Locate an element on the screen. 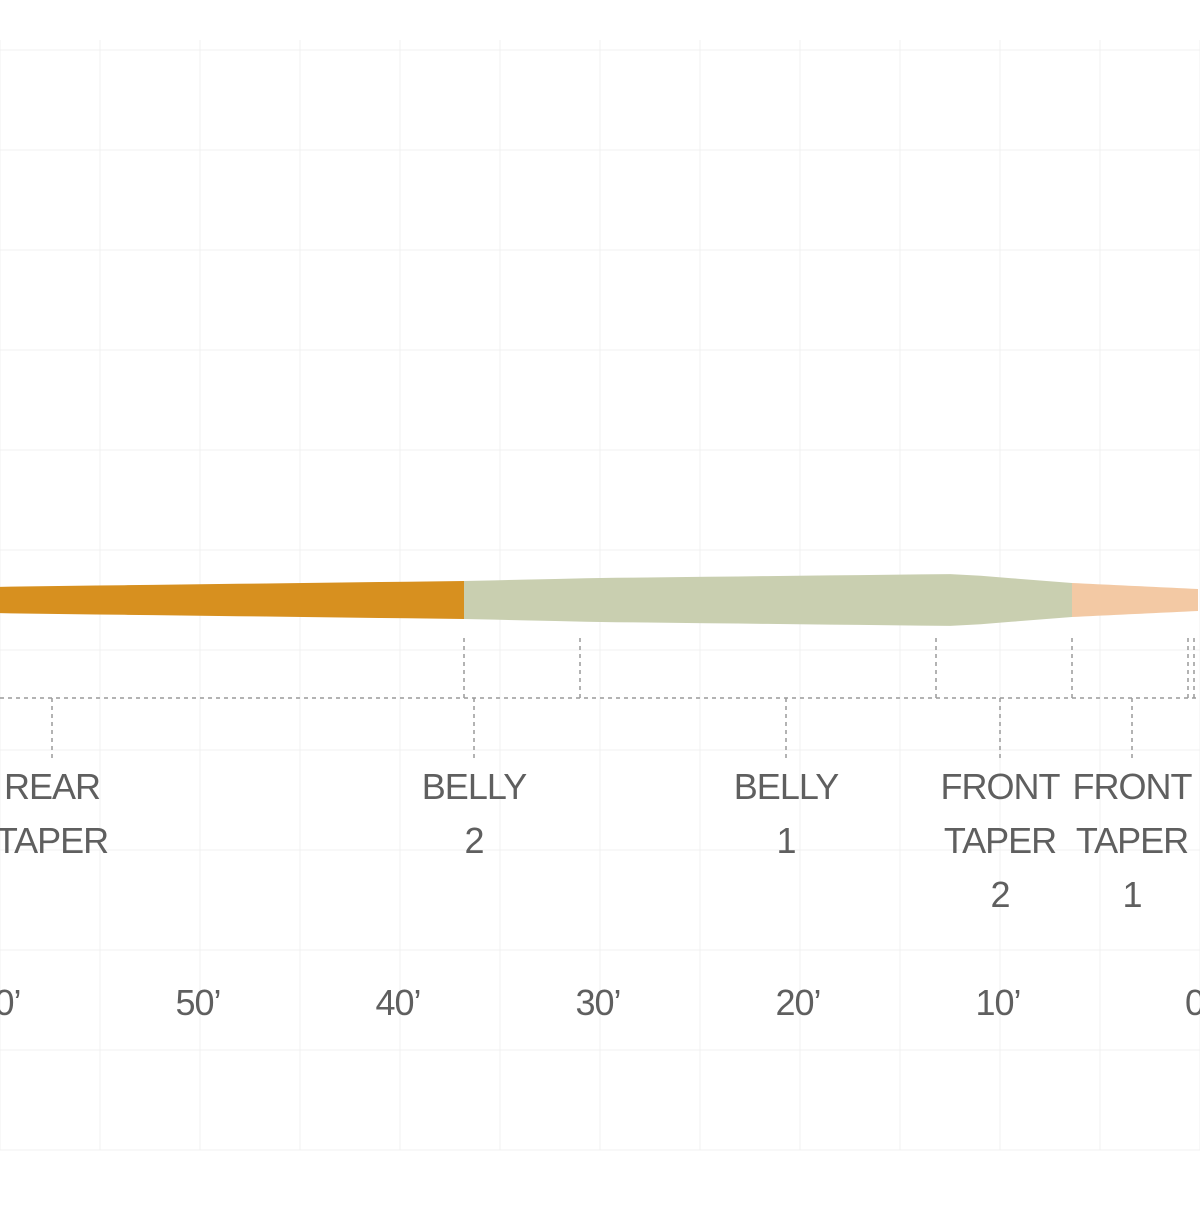 This screenshot has height=1205, width=1200. scale-label-20: 20’ is located at coordinates (798, 1002).